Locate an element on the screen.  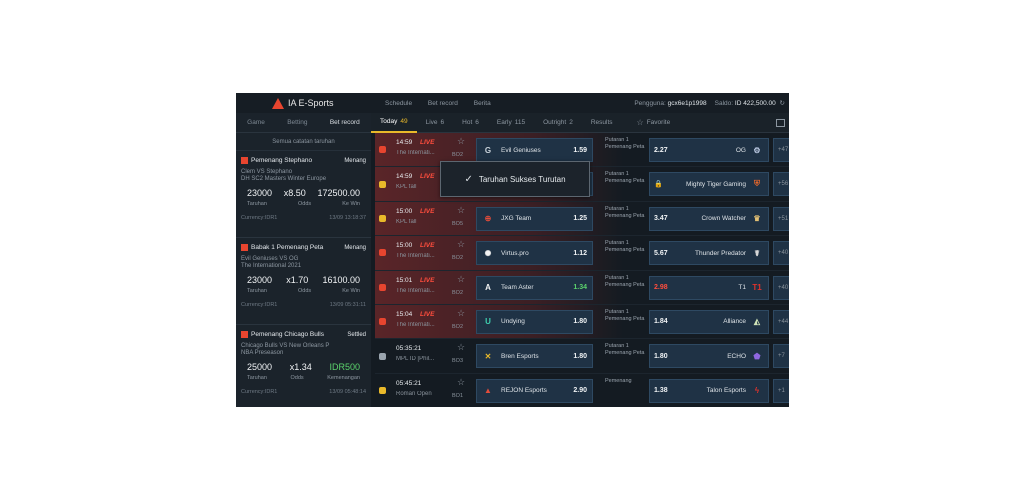
bet-time: 13/09 13:18:37 is located at coordinates (347, 218).